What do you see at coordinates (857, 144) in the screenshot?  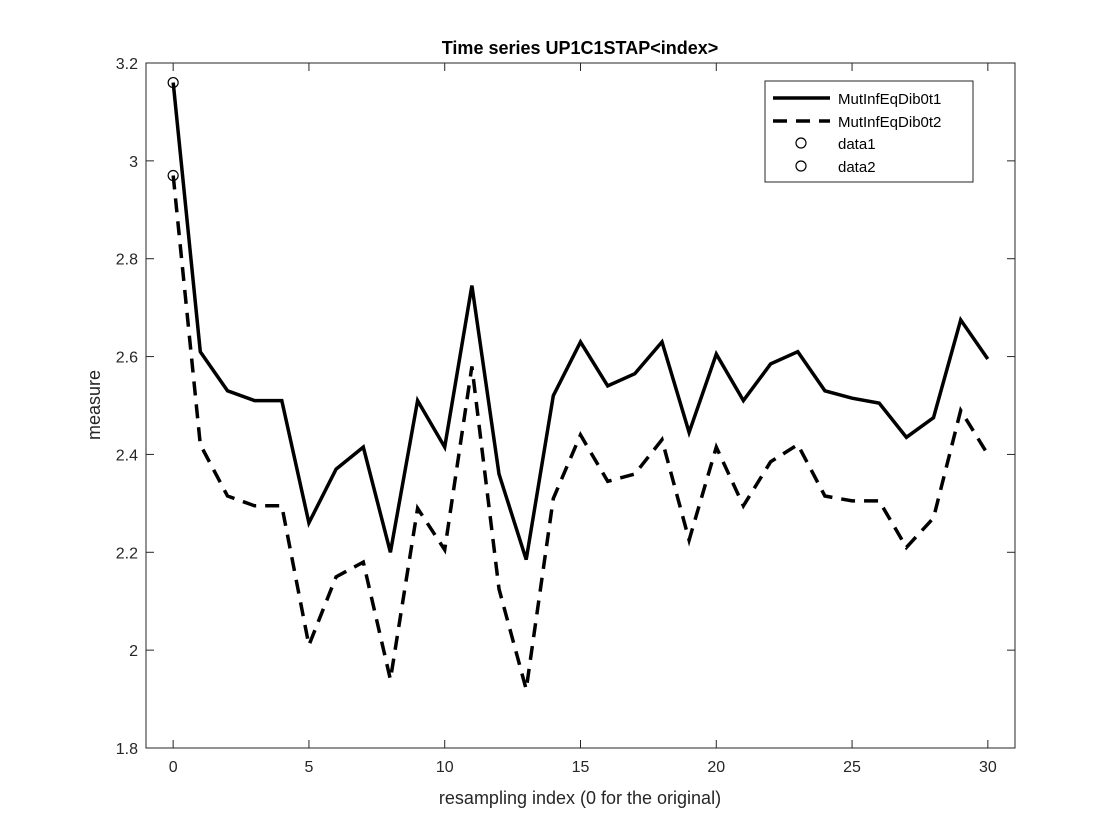 I see `legend-label-data1: data1` at bounding box center [857, 144].